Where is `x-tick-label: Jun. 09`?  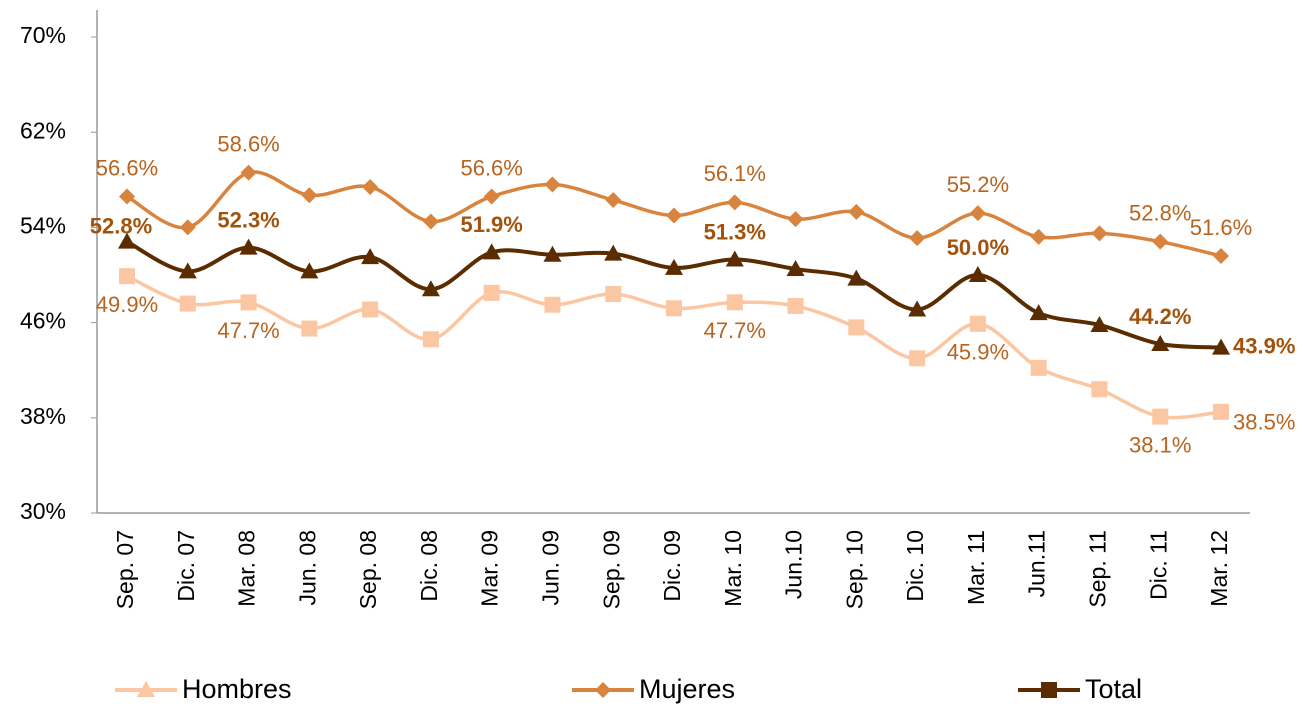
x-tick-label: Jun. 09 is located at coordinates (551, 567).